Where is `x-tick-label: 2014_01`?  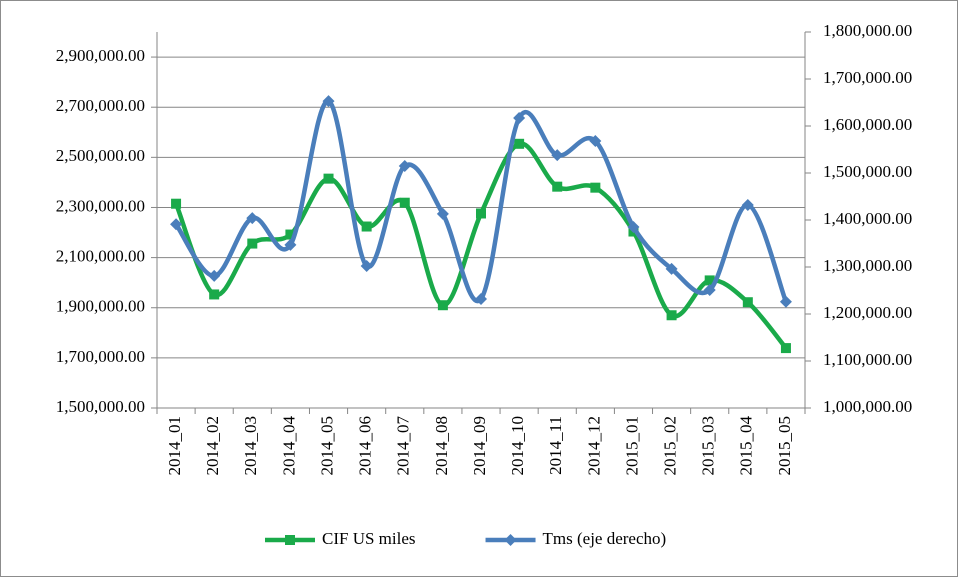
x-tick-label: 2014_01 is located at coordinates (174, 446).